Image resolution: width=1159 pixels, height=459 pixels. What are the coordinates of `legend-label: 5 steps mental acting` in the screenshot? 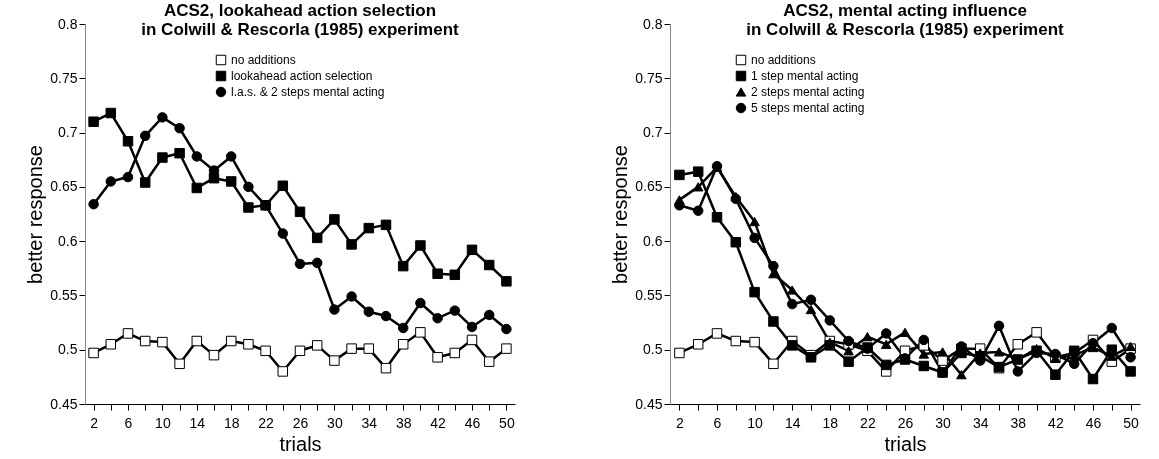 It's located at (808, 108).